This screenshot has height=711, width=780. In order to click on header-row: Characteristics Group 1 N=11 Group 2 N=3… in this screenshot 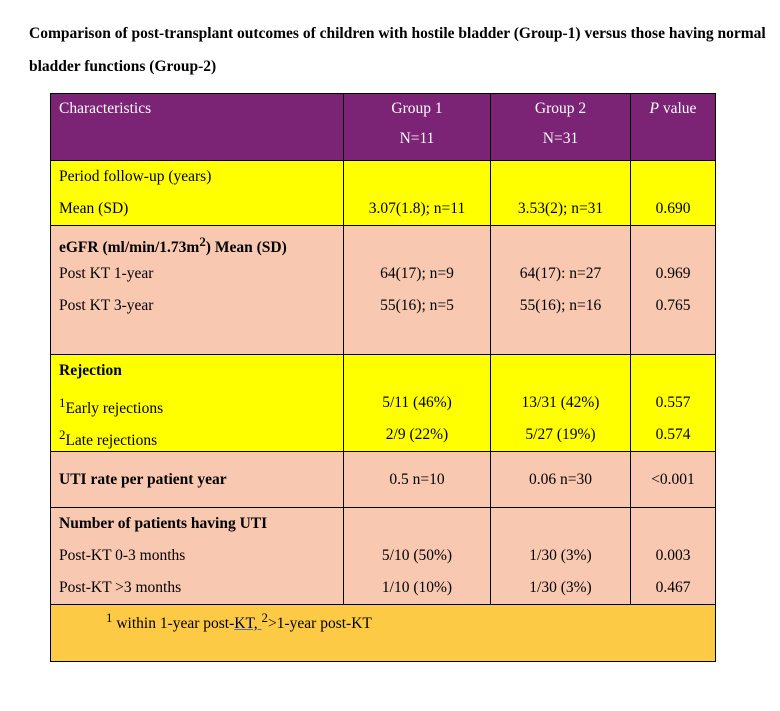, I will do `click(383, 127)`.